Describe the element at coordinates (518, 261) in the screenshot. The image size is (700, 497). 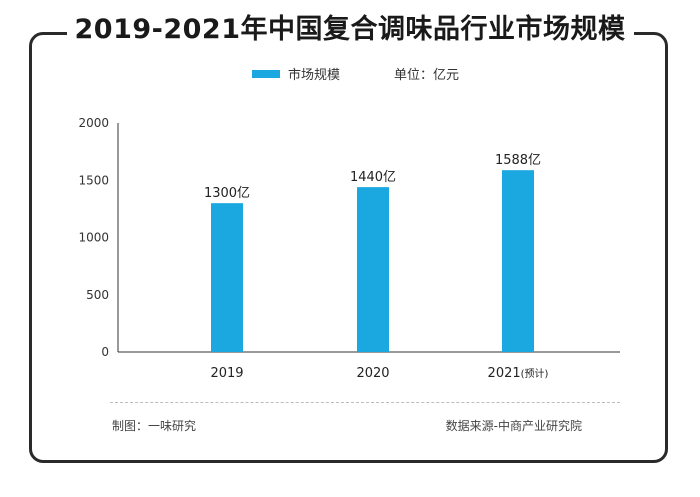
I see `bar-2021` at that location.